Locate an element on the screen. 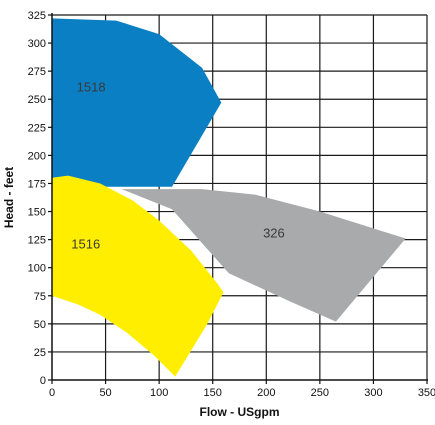 This screenshot has width=435, height=425. y-tick-label-325: 325 is located at coordinates (37, 16).